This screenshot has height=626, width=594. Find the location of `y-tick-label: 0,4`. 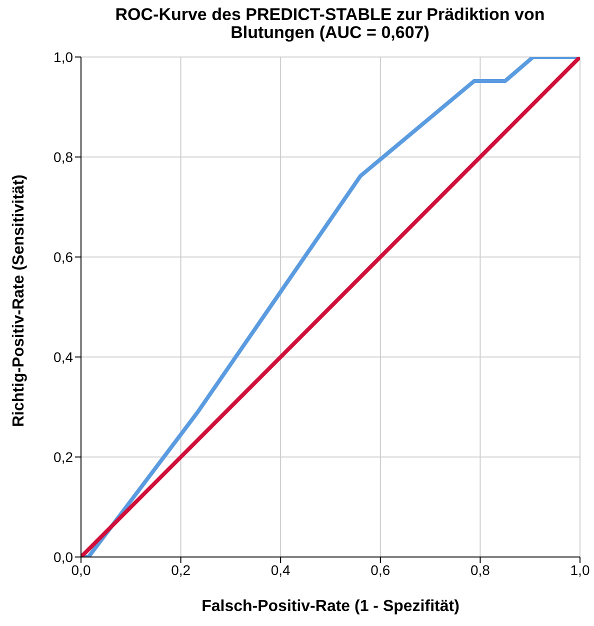

y-tick-label: 0,4 is located at coordinates (64, 356).